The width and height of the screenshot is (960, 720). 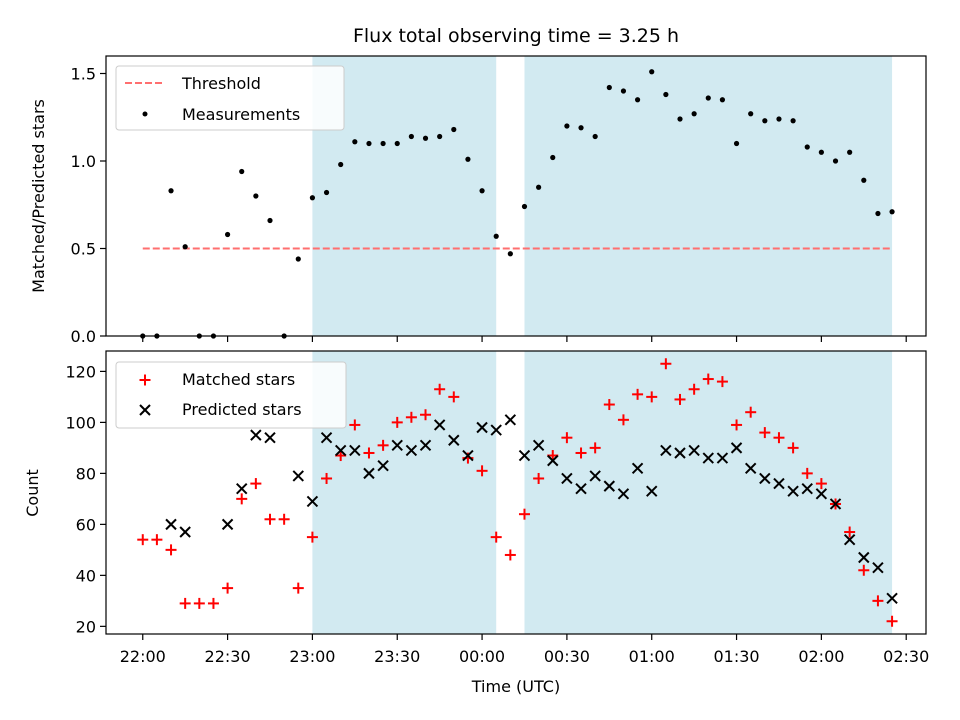 What do you see at coordinates (83, 74) in the screenshot?
I see `y-tick-label: 1.5` at bounding box center [83, 74].